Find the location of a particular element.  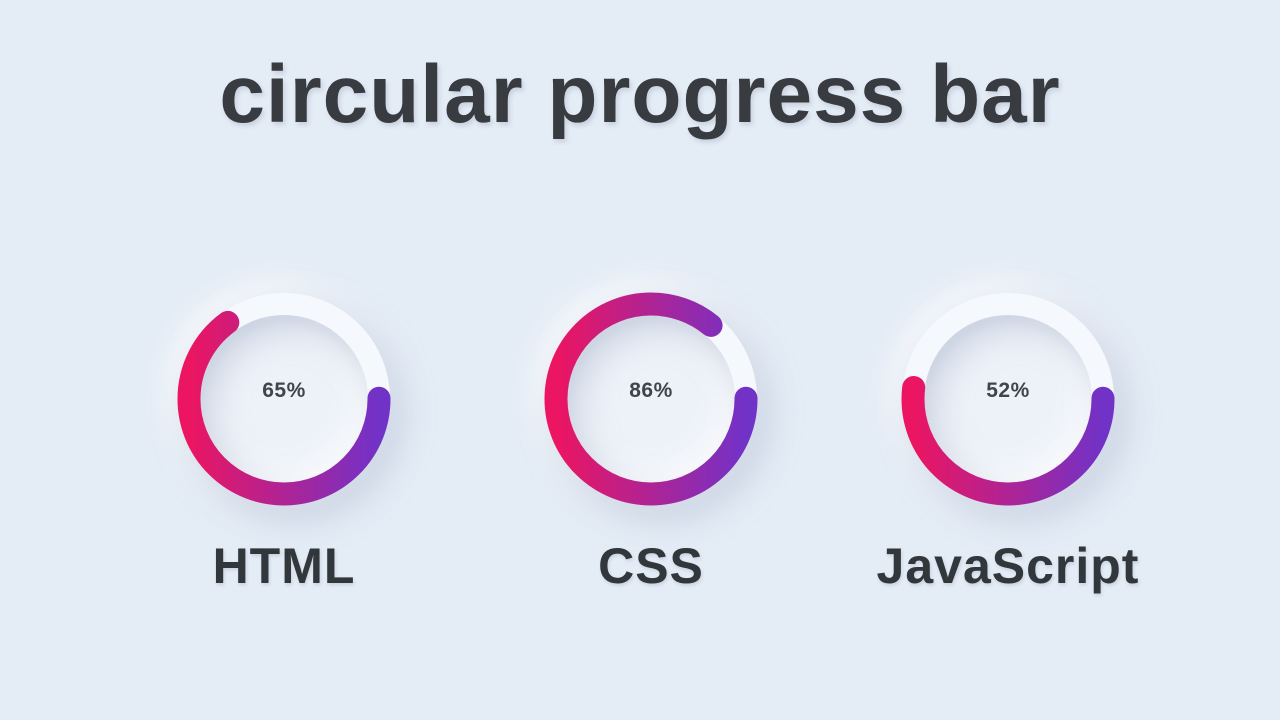

progress-card-html: 65% HTML is located at coordinates (284, 443).